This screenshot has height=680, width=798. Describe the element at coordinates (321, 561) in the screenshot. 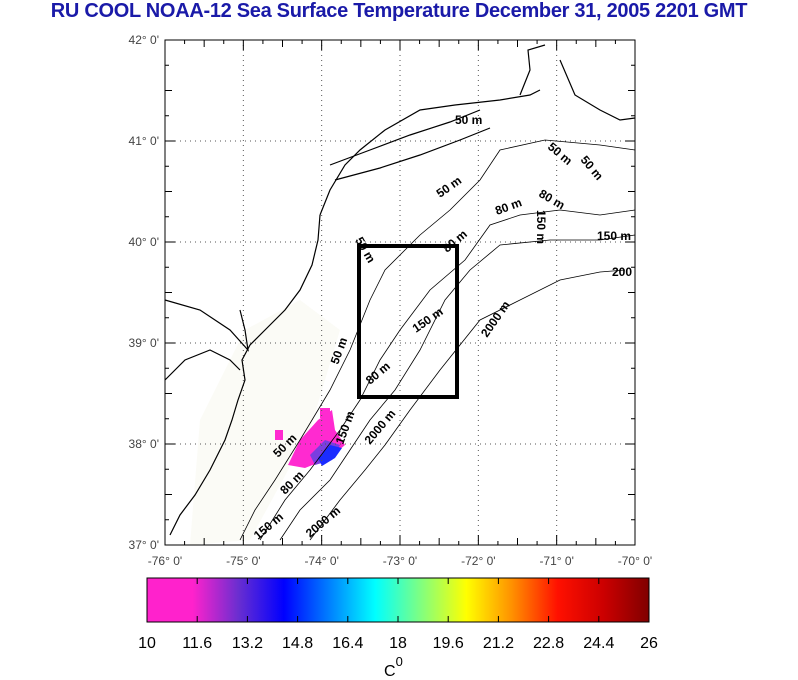

I see `lon-label: -74° 0'` at that location.